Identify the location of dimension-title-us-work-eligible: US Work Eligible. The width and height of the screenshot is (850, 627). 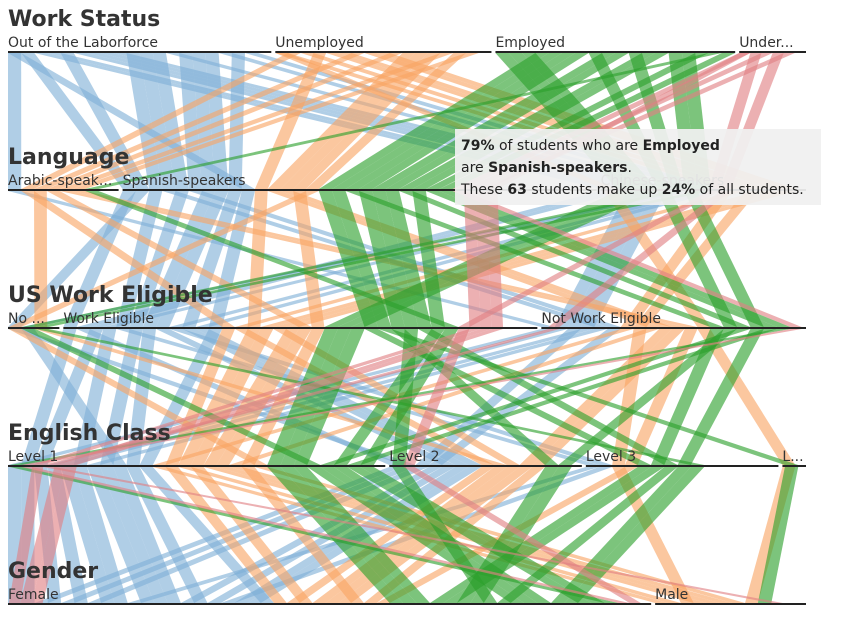
(110, 295).